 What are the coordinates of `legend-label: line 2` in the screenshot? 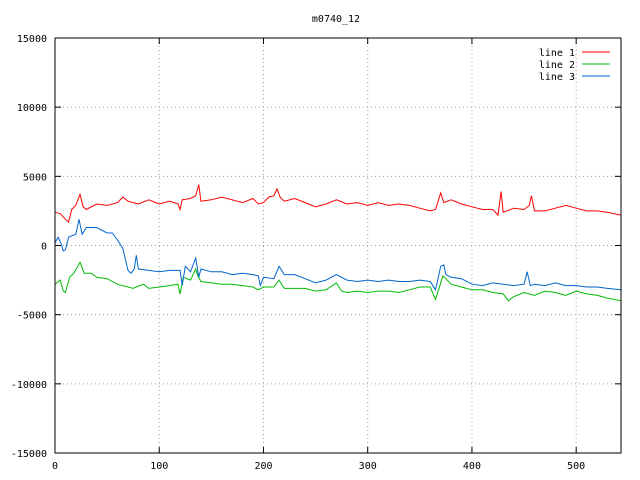 It's located at (557, 65).